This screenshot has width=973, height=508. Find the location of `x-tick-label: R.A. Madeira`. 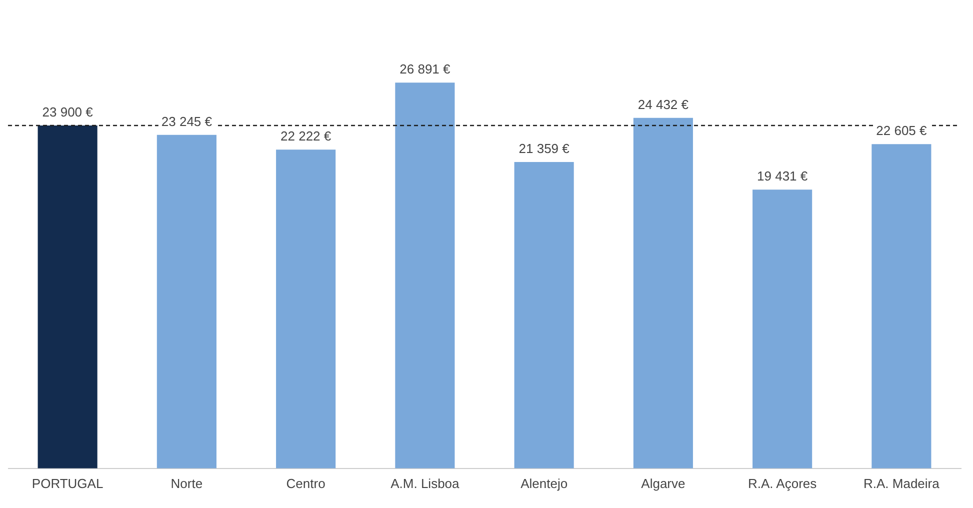

x-tick-label: R.A. Madeira is located at coordinates (902, 483).